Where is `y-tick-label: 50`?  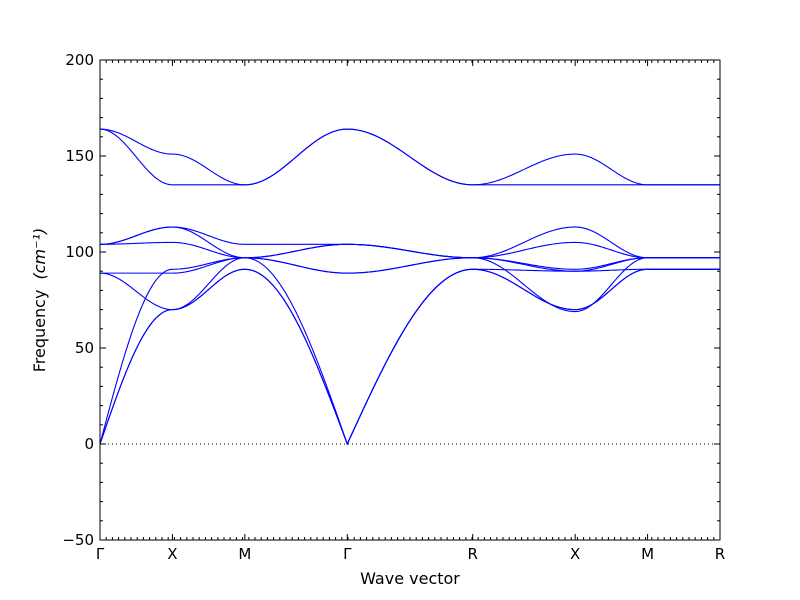 y-tick-label: 50 is located at coordinates (84, 348).